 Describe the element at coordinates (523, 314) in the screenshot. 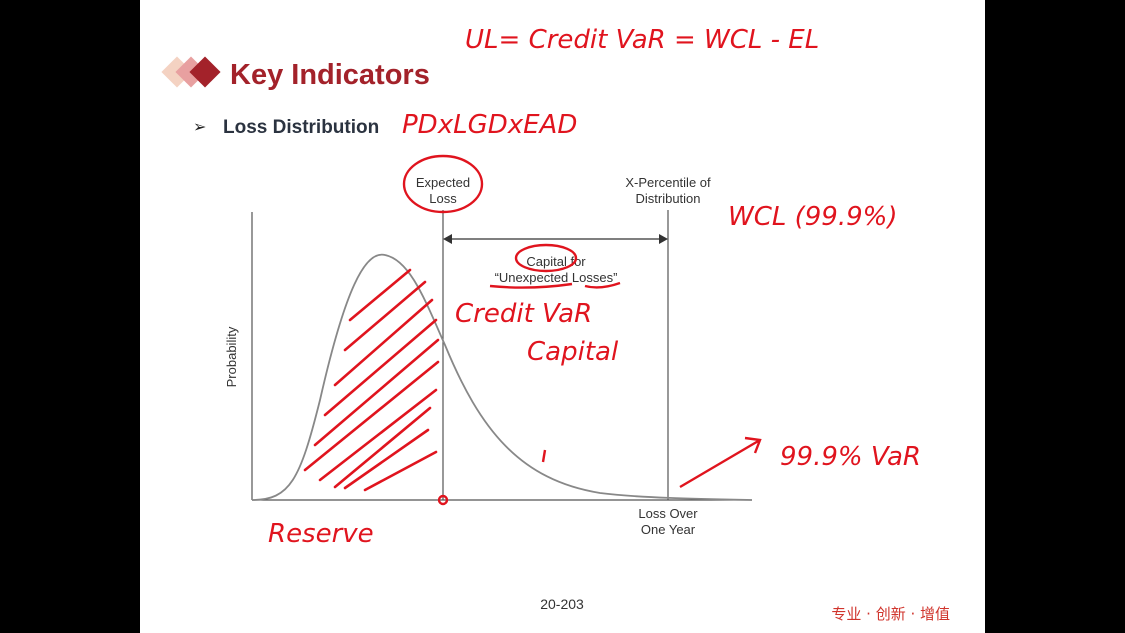

I see `hand-note: Credit VaR` at that location.